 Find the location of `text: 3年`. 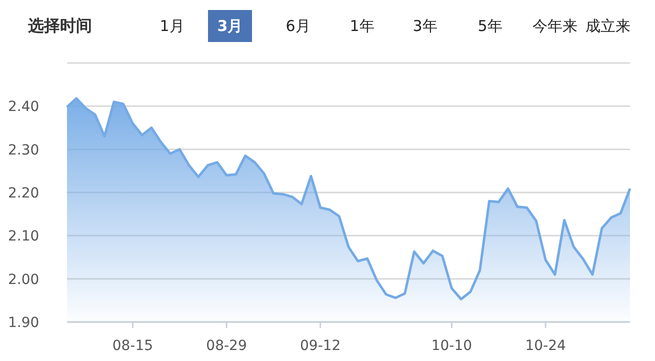

text: 3年 is located at coordinates (425, 26).